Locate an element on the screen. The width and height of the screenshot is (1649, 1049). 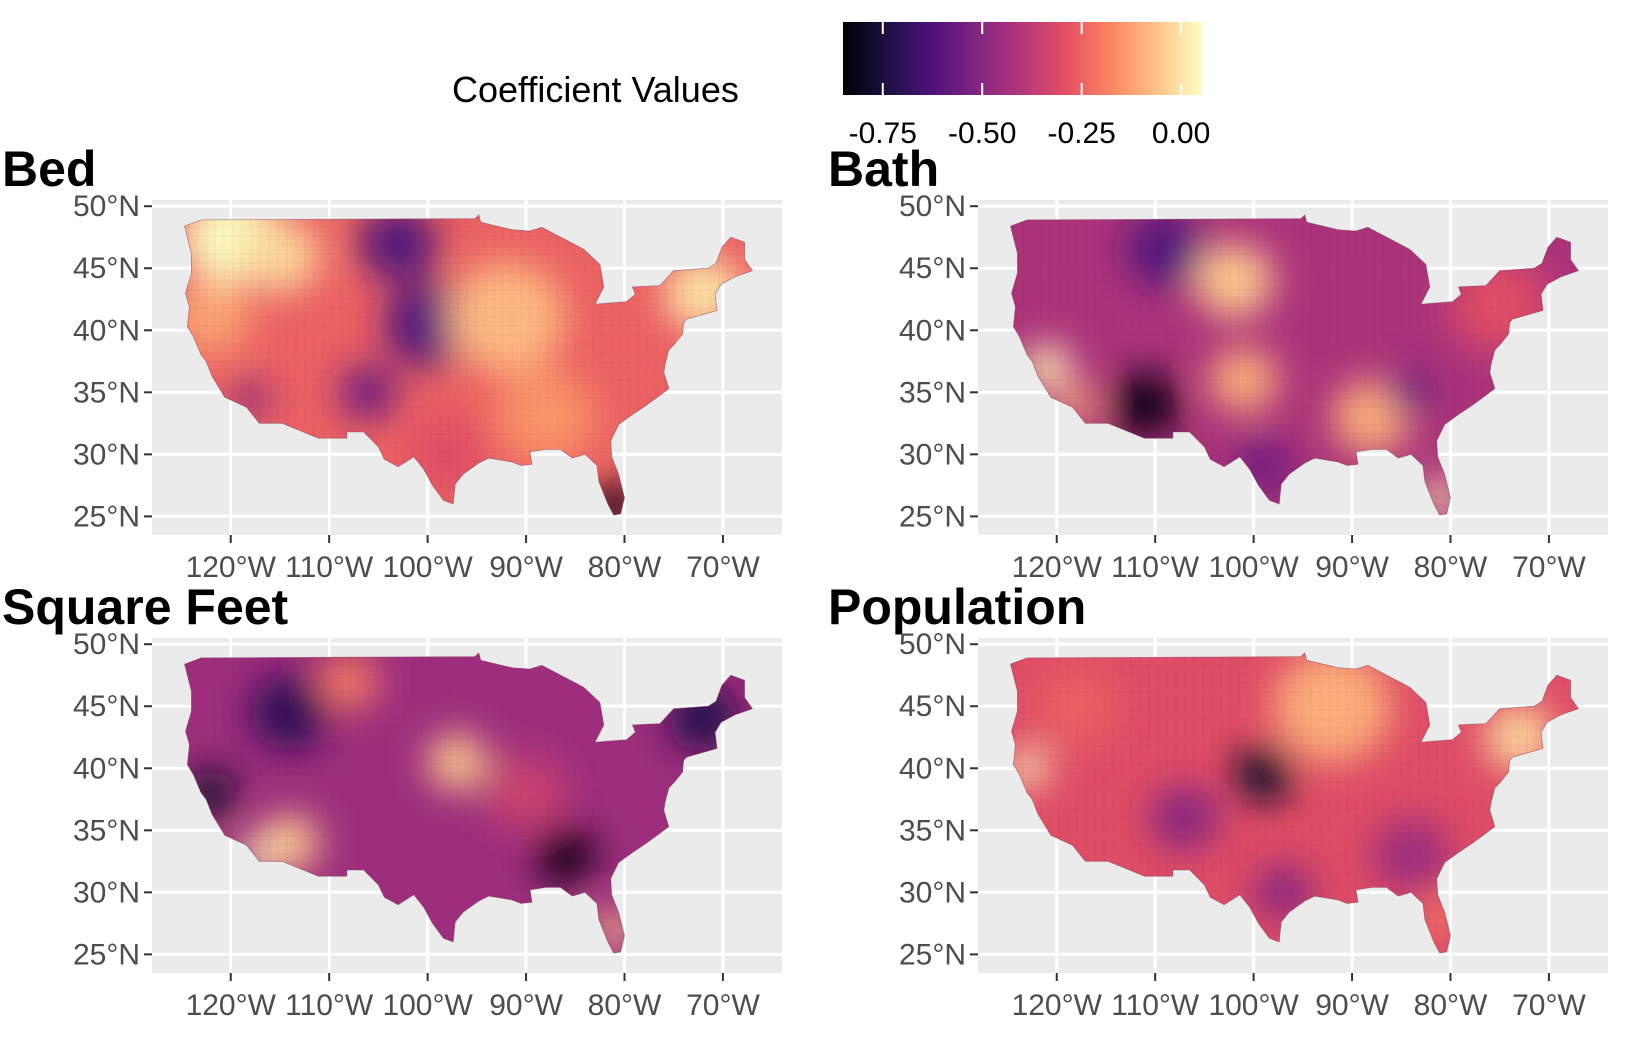
legend-tick-label: -0.50 is located at coordinates (982, 133).